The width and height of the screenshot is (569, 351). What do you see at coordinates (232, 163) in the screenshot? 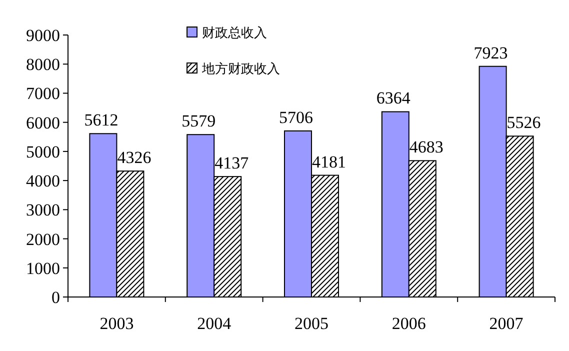
I see `data-label: 4137` at bounding box center [232, 163].